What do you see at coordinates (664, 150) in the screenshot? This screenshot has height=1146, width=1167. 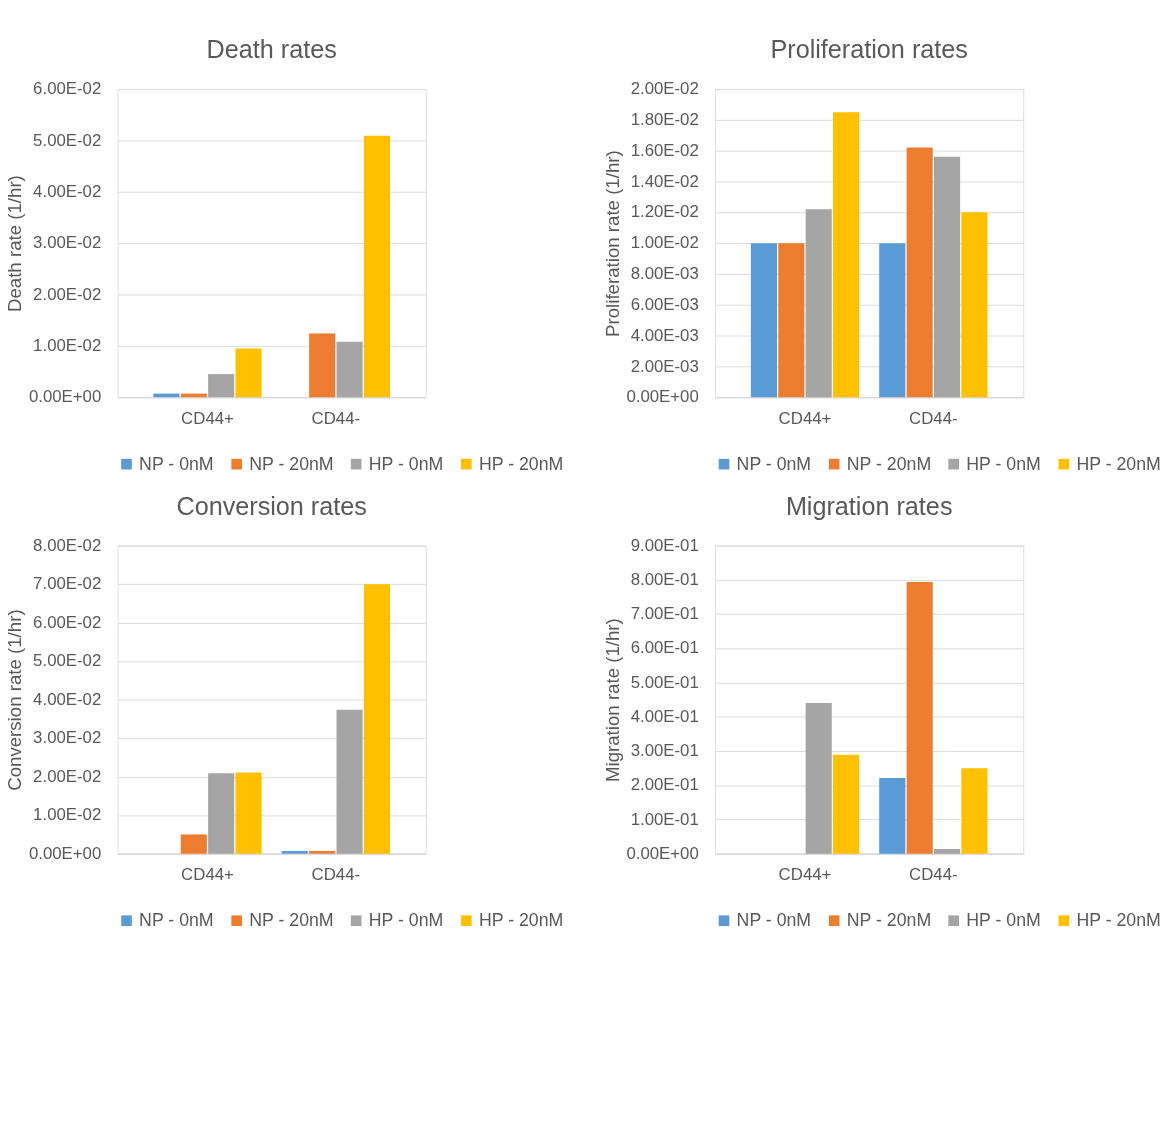 I see `y-tick-label: 1.60E-02` at bounding box center [664, 150].